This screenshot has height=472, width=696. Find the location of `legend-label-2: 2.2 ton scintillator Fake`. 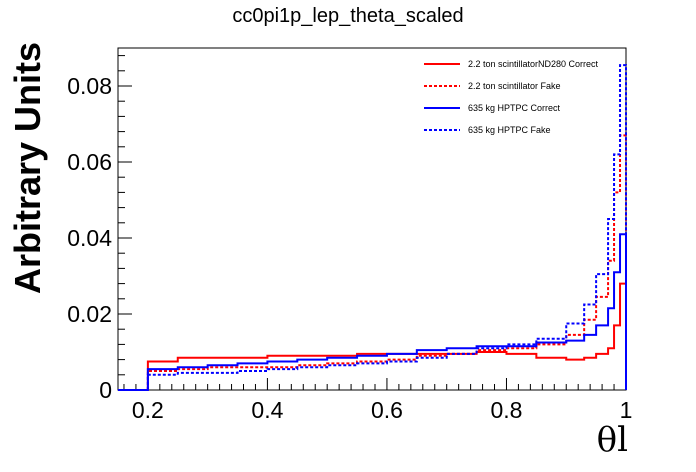

legend-label-2: 2.2 ton scintillator Fake is located at coordinates (514, 86).